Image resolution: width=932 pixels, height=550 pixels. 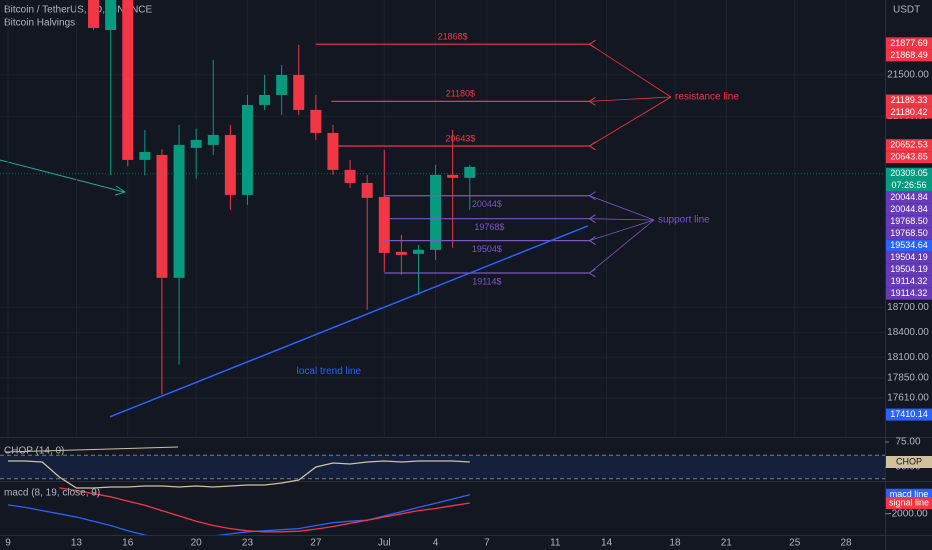 What do you see at coordinates (908, 357) in the screenshot?
I see `y-tick-label: 18100.00` at bounding box center [908, 357].